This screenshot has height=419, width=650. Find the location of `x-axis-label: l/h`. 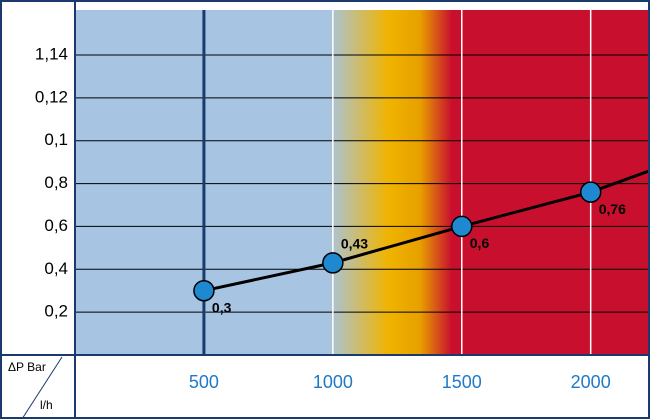

x-axis-label: l/h is located at coordinates (46, 405).